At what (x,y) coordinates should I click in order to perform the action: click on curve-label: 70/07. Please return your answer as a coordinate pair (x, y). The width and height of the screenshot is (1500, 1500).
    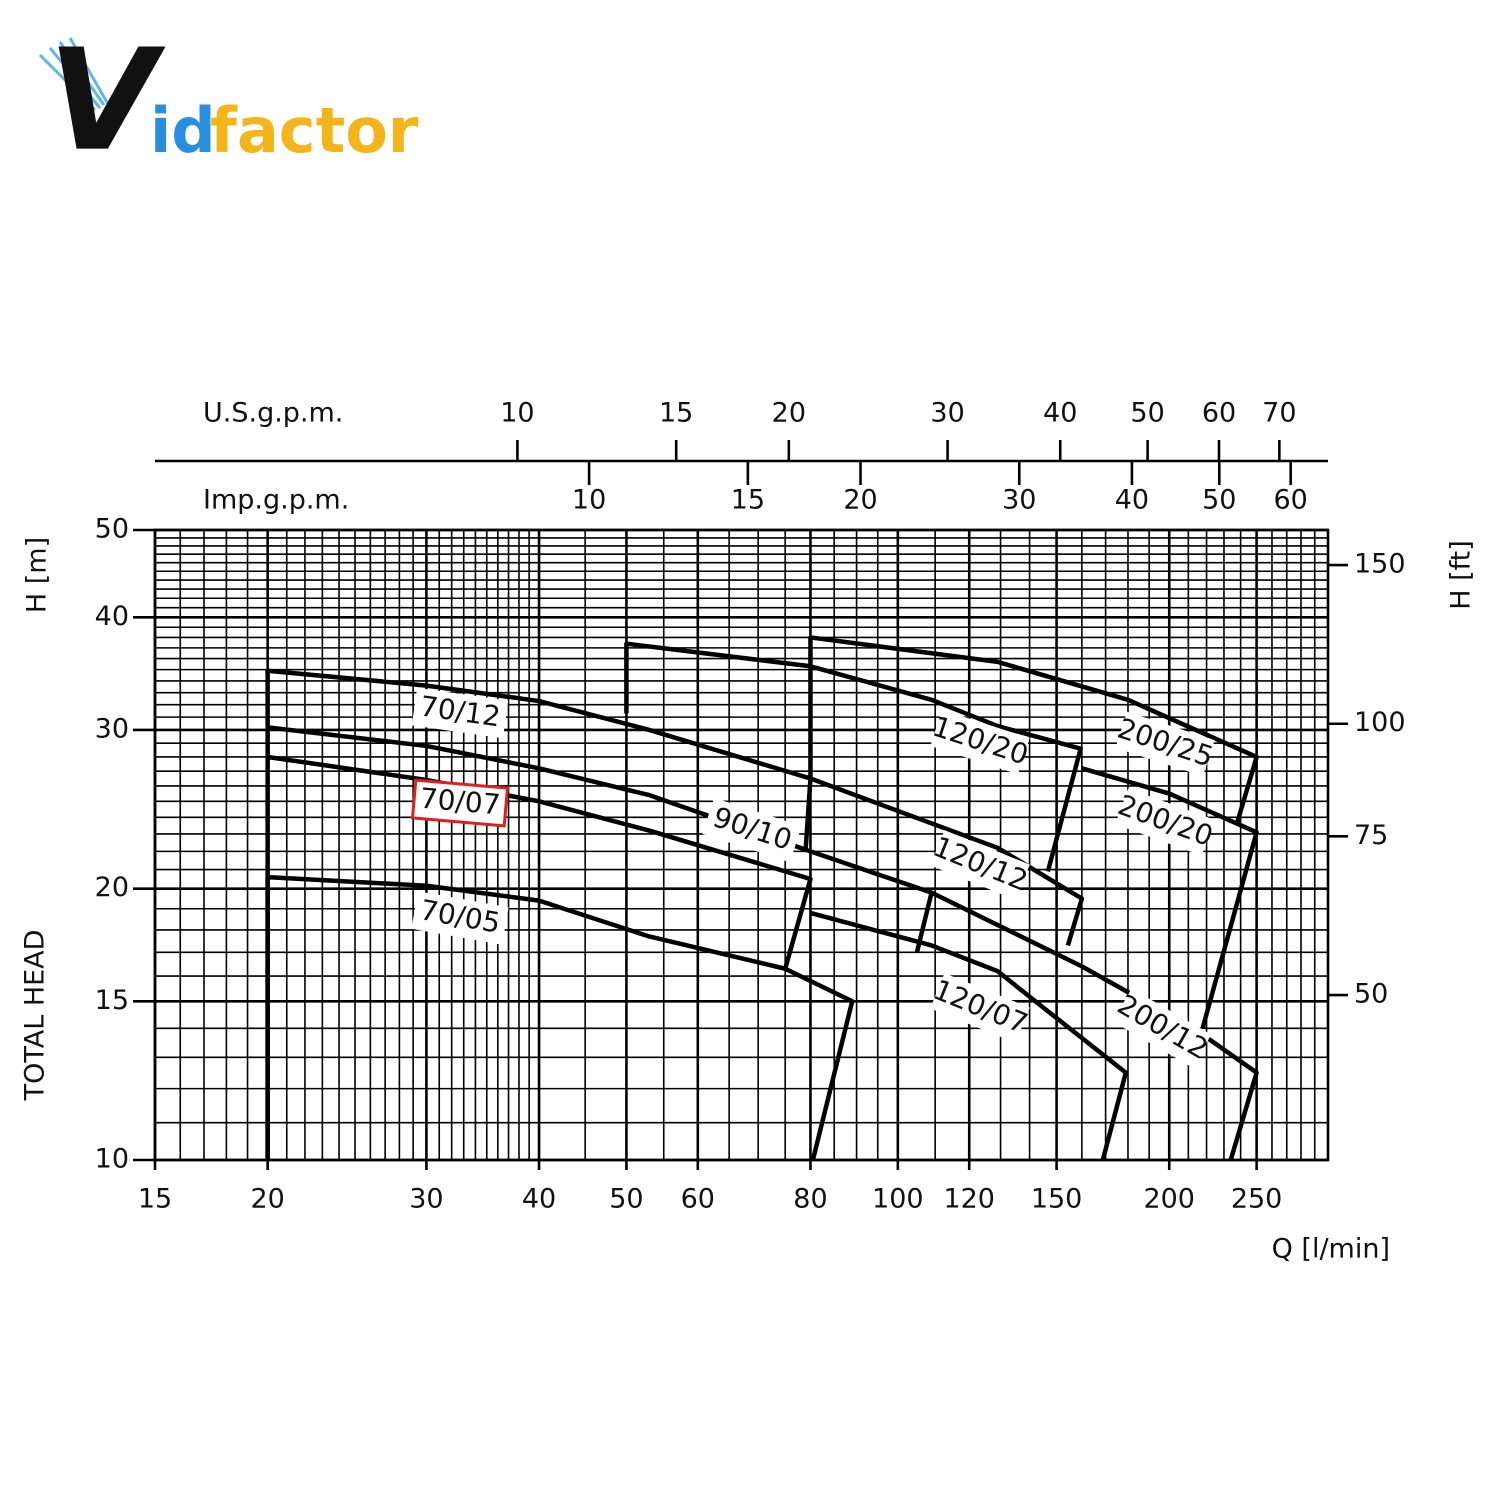
    Looking at the image, I should click on (460, 803).